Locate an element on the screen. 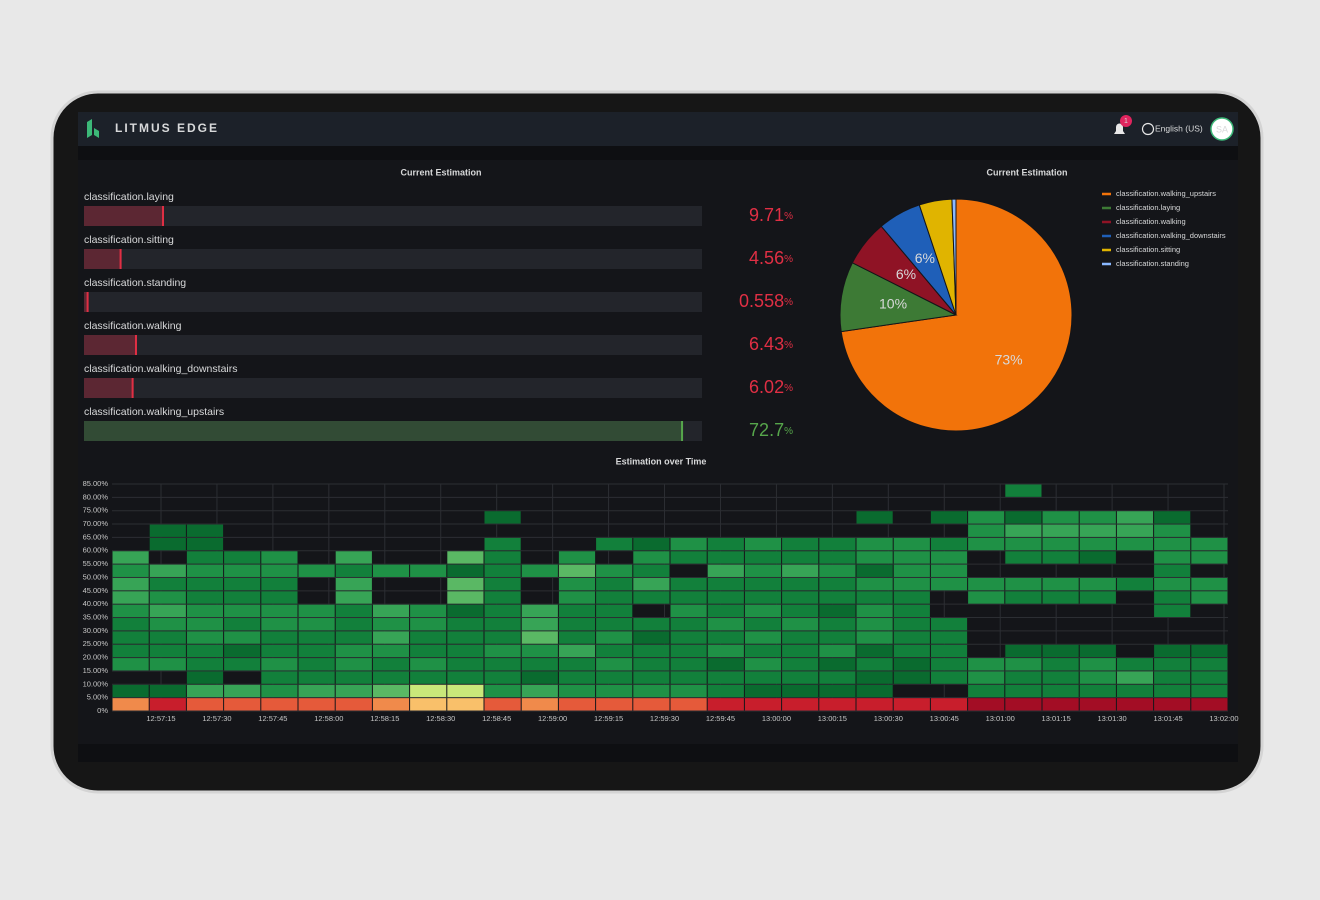 The height and width of the screenshot is (900, 1320). value: 9.71 is located at coordinates (766, 215).